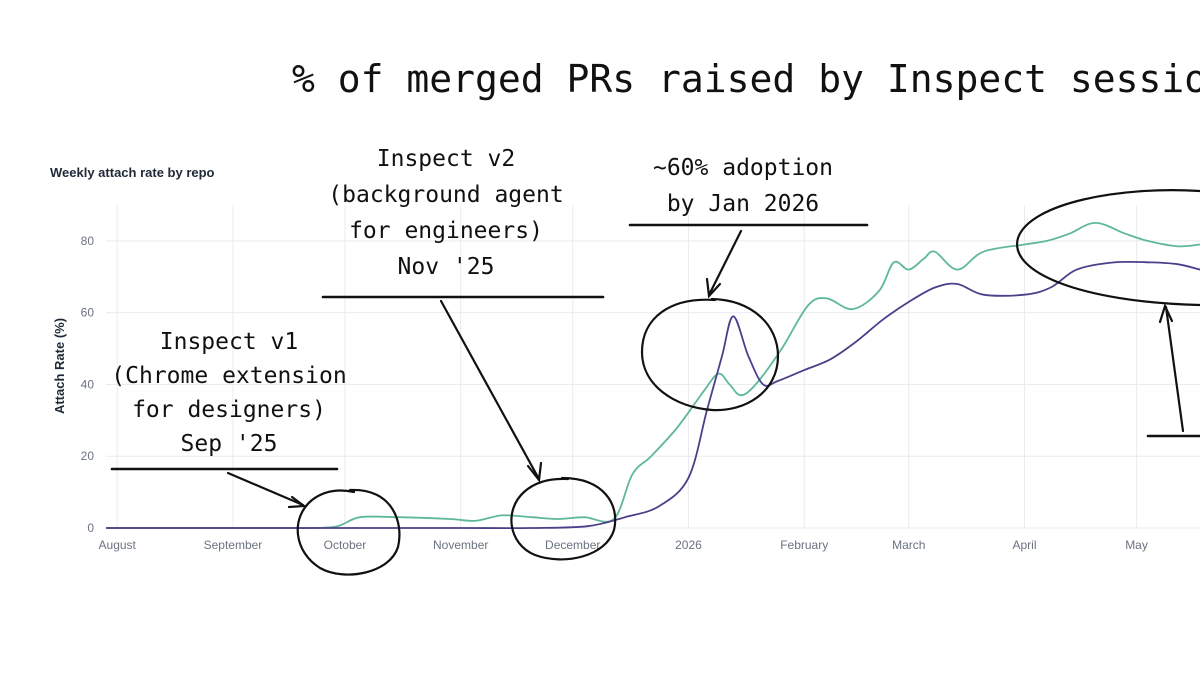 The height and width of the screenshot is (675, 1200). Describe the element at coordinates (908, 545) in the screenshot. I see `x-tick-label: March` at that location.